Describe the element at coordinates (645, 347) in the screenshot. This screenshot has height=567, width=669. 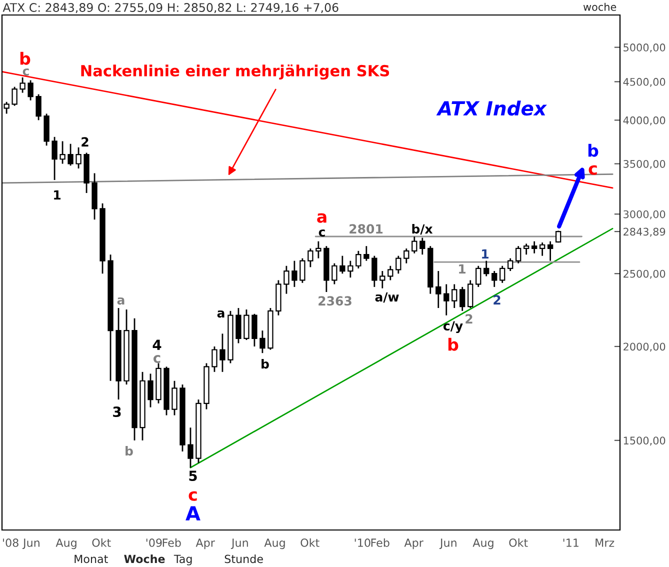
I see `y-tick-label: 2000,00` at that location.